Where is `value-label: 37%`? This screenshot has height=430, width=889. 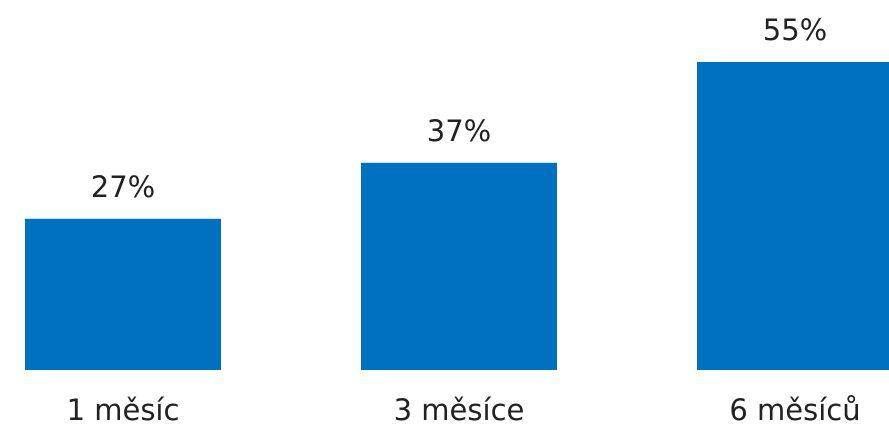 value-label: 37% is located at coordinates (459, 131).